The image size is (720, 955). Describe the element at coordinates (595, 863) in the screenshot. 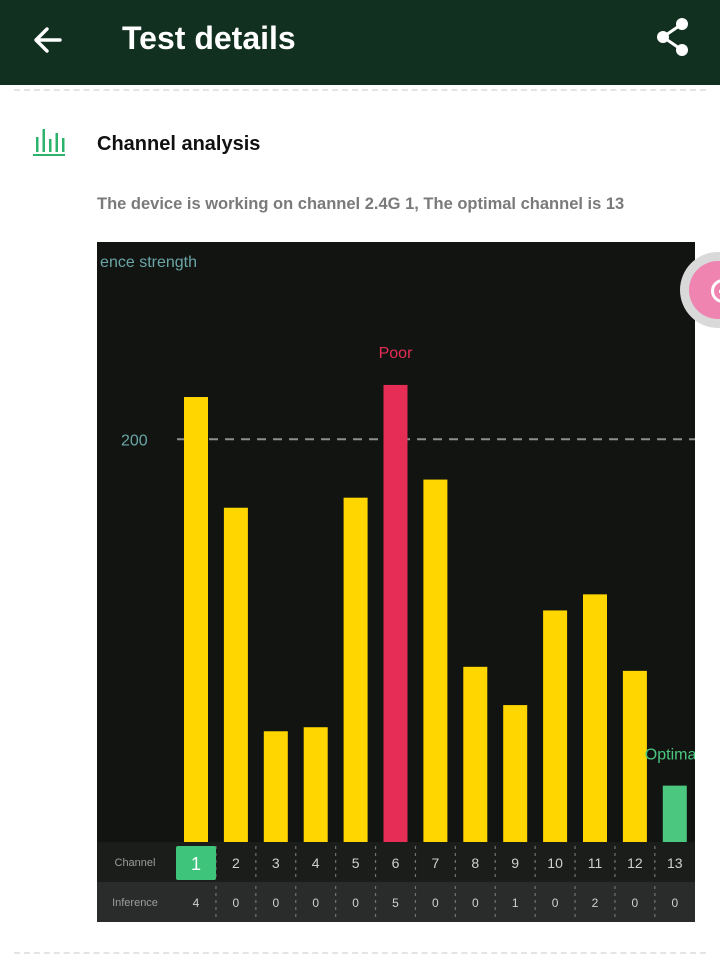

I see `channel-tick-label: 11` at that location.